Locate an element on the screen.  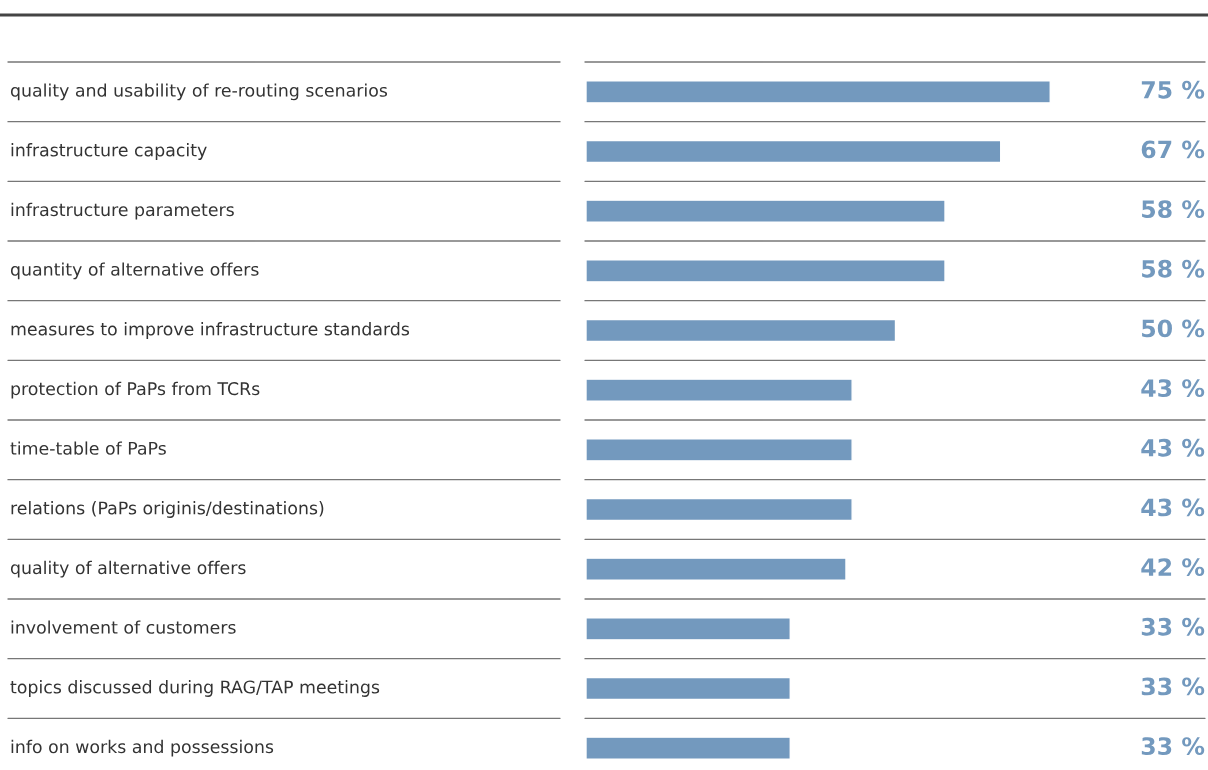
y-tick-label: time-table of PaPs is located at coordinates (88, 448).